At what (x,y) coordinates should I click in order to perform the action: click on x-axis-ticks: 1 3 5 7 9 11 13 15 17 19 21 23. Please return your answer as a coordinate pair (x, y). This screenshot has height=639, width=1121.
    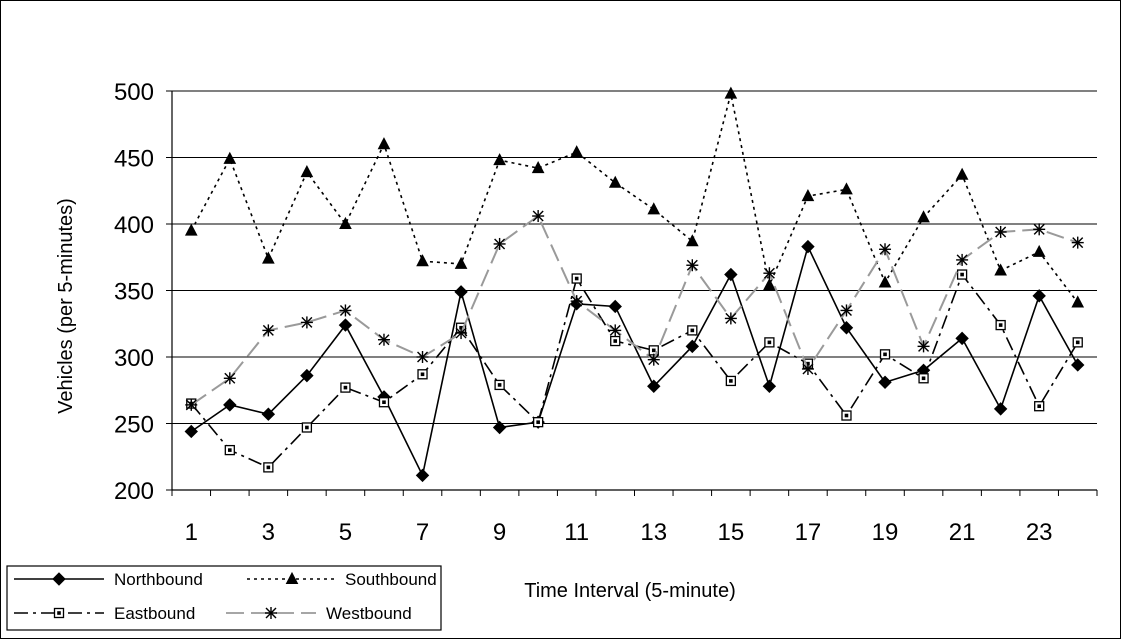
    Looking at the image, I should click on (634, 518).